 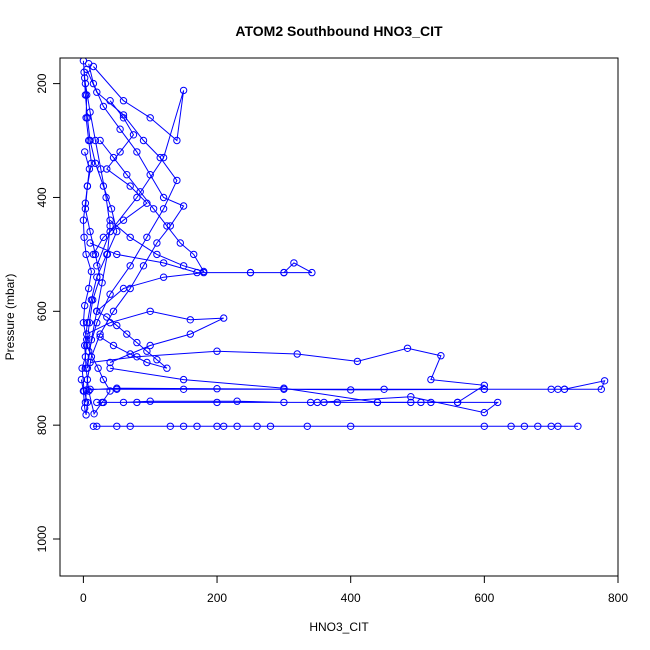 I want to click on y-tick-label: 800, so click(x=42, y=425).